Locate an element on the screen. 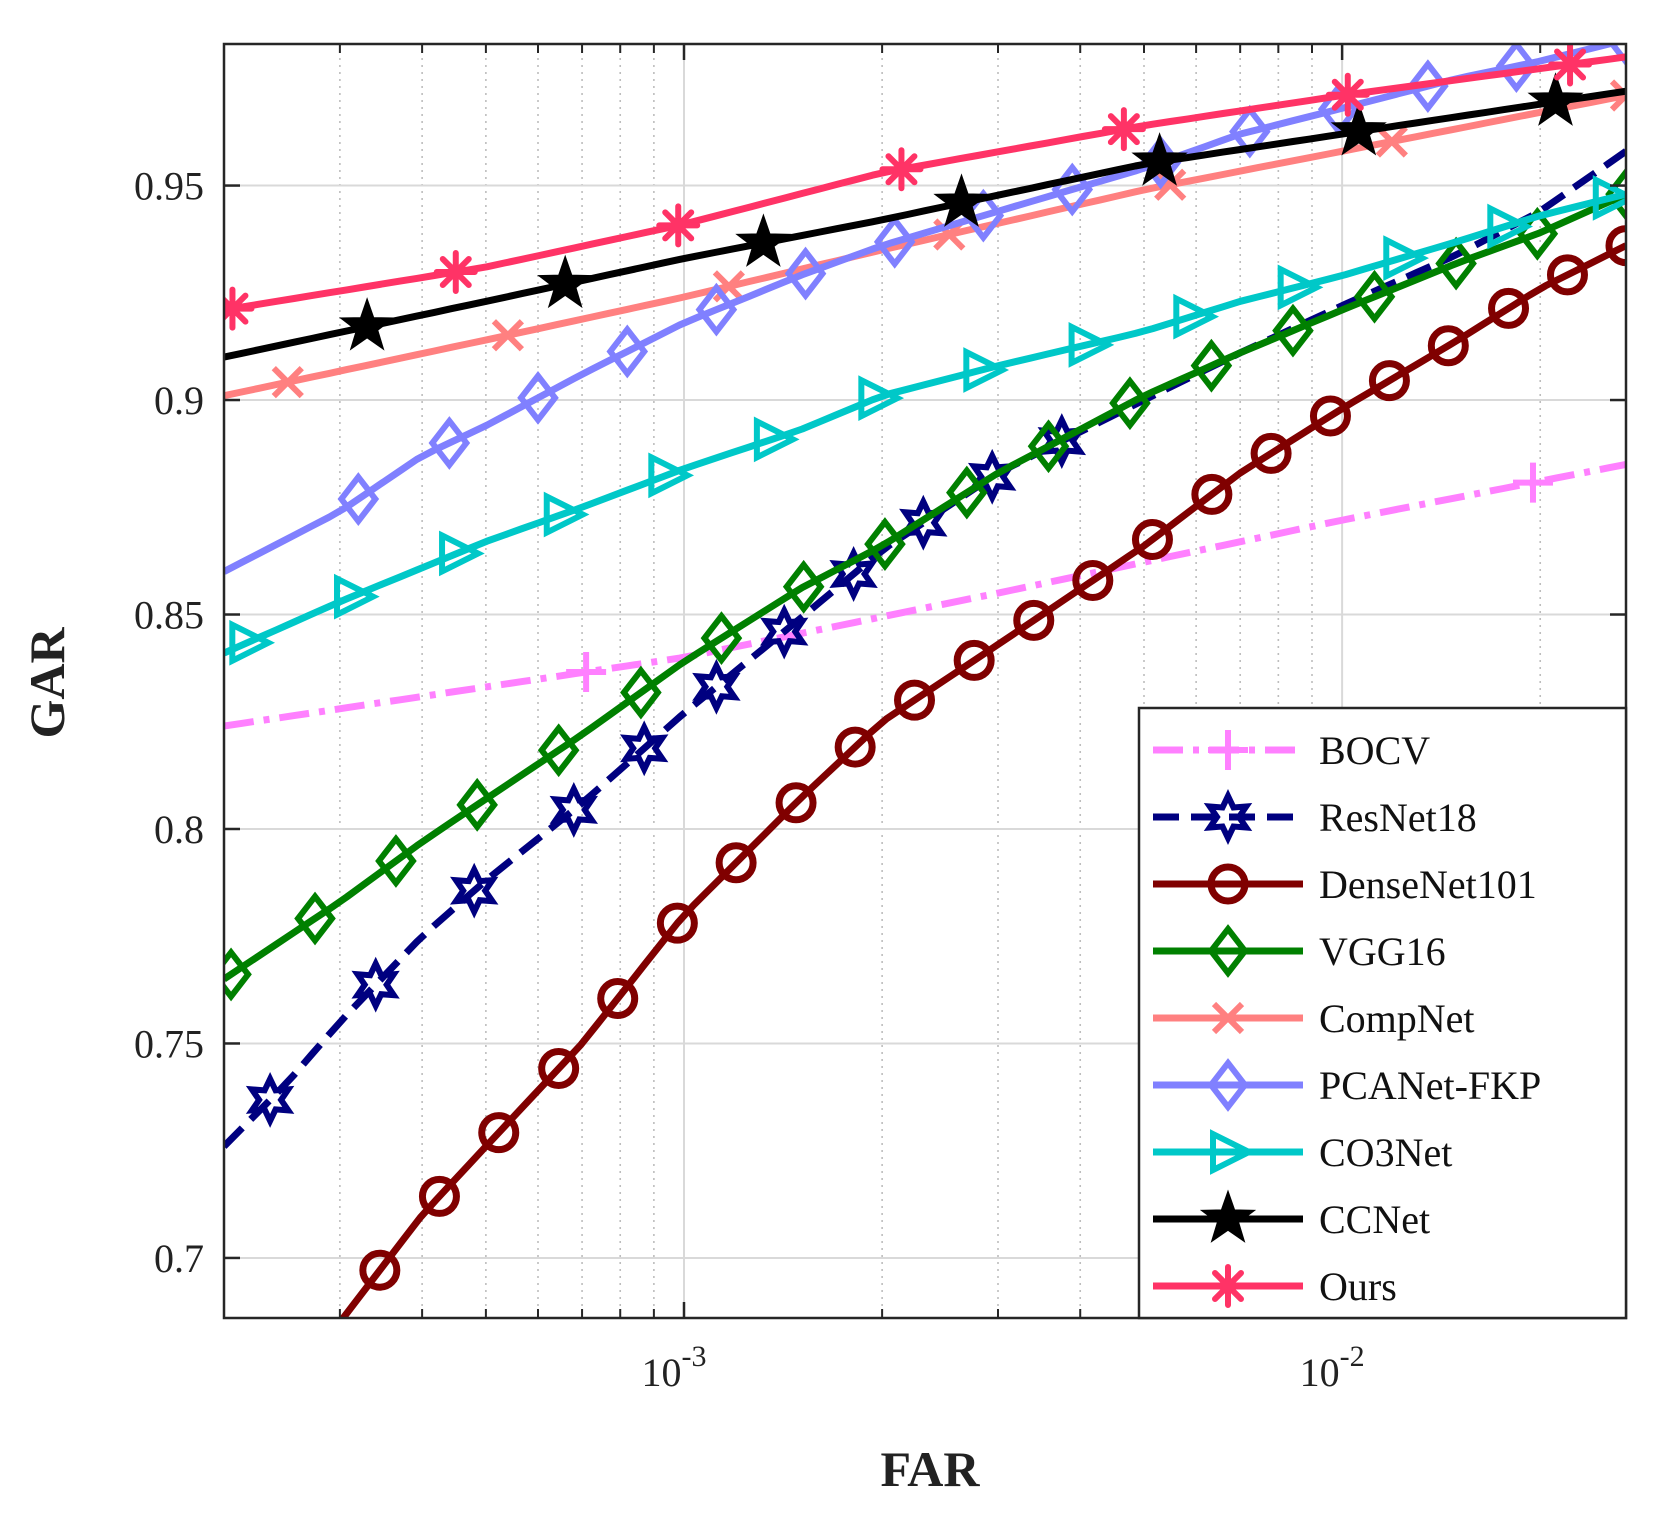 This screenshot has width=1662, height=1516. y-tick-label: 0.8 is located at coordinates (179, 829).